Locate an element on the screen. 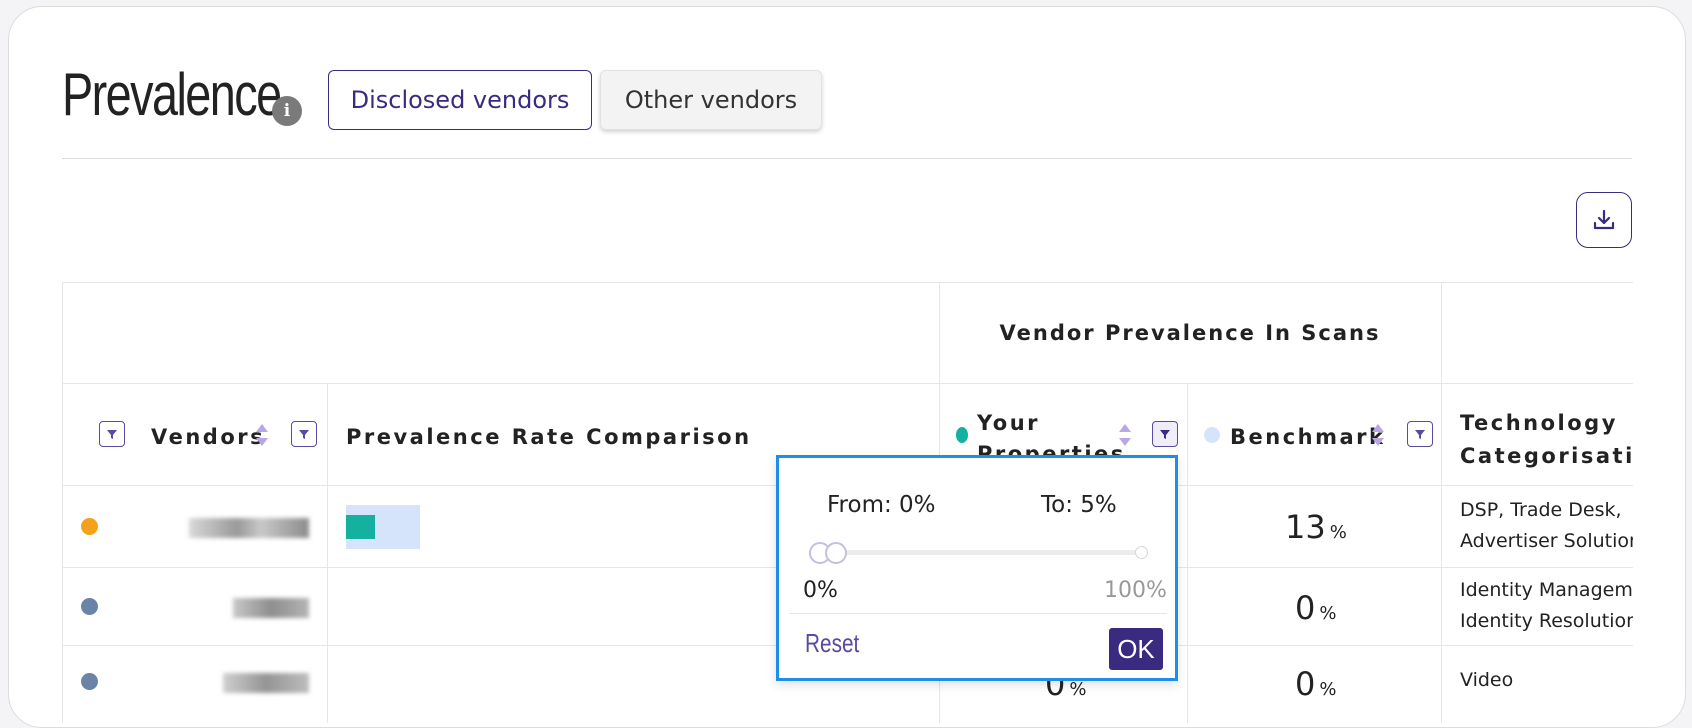 The image size is (1692, 728). range-slider-max-handle is located at coordinates (836, 553).